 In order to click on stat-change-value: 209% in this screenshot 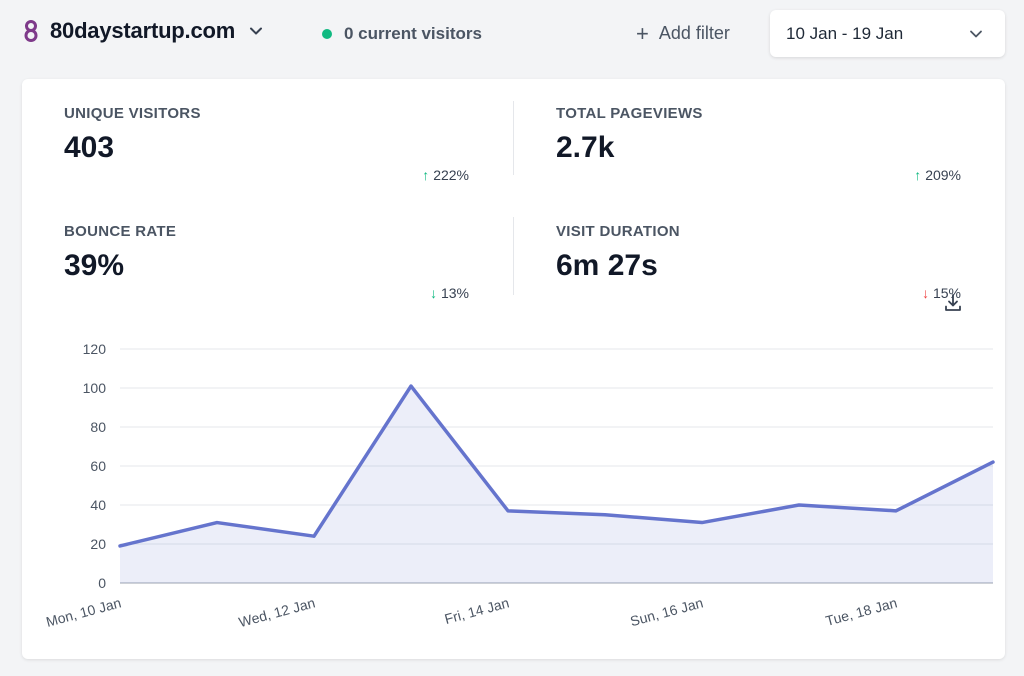, I will do `click(943, 175)`.